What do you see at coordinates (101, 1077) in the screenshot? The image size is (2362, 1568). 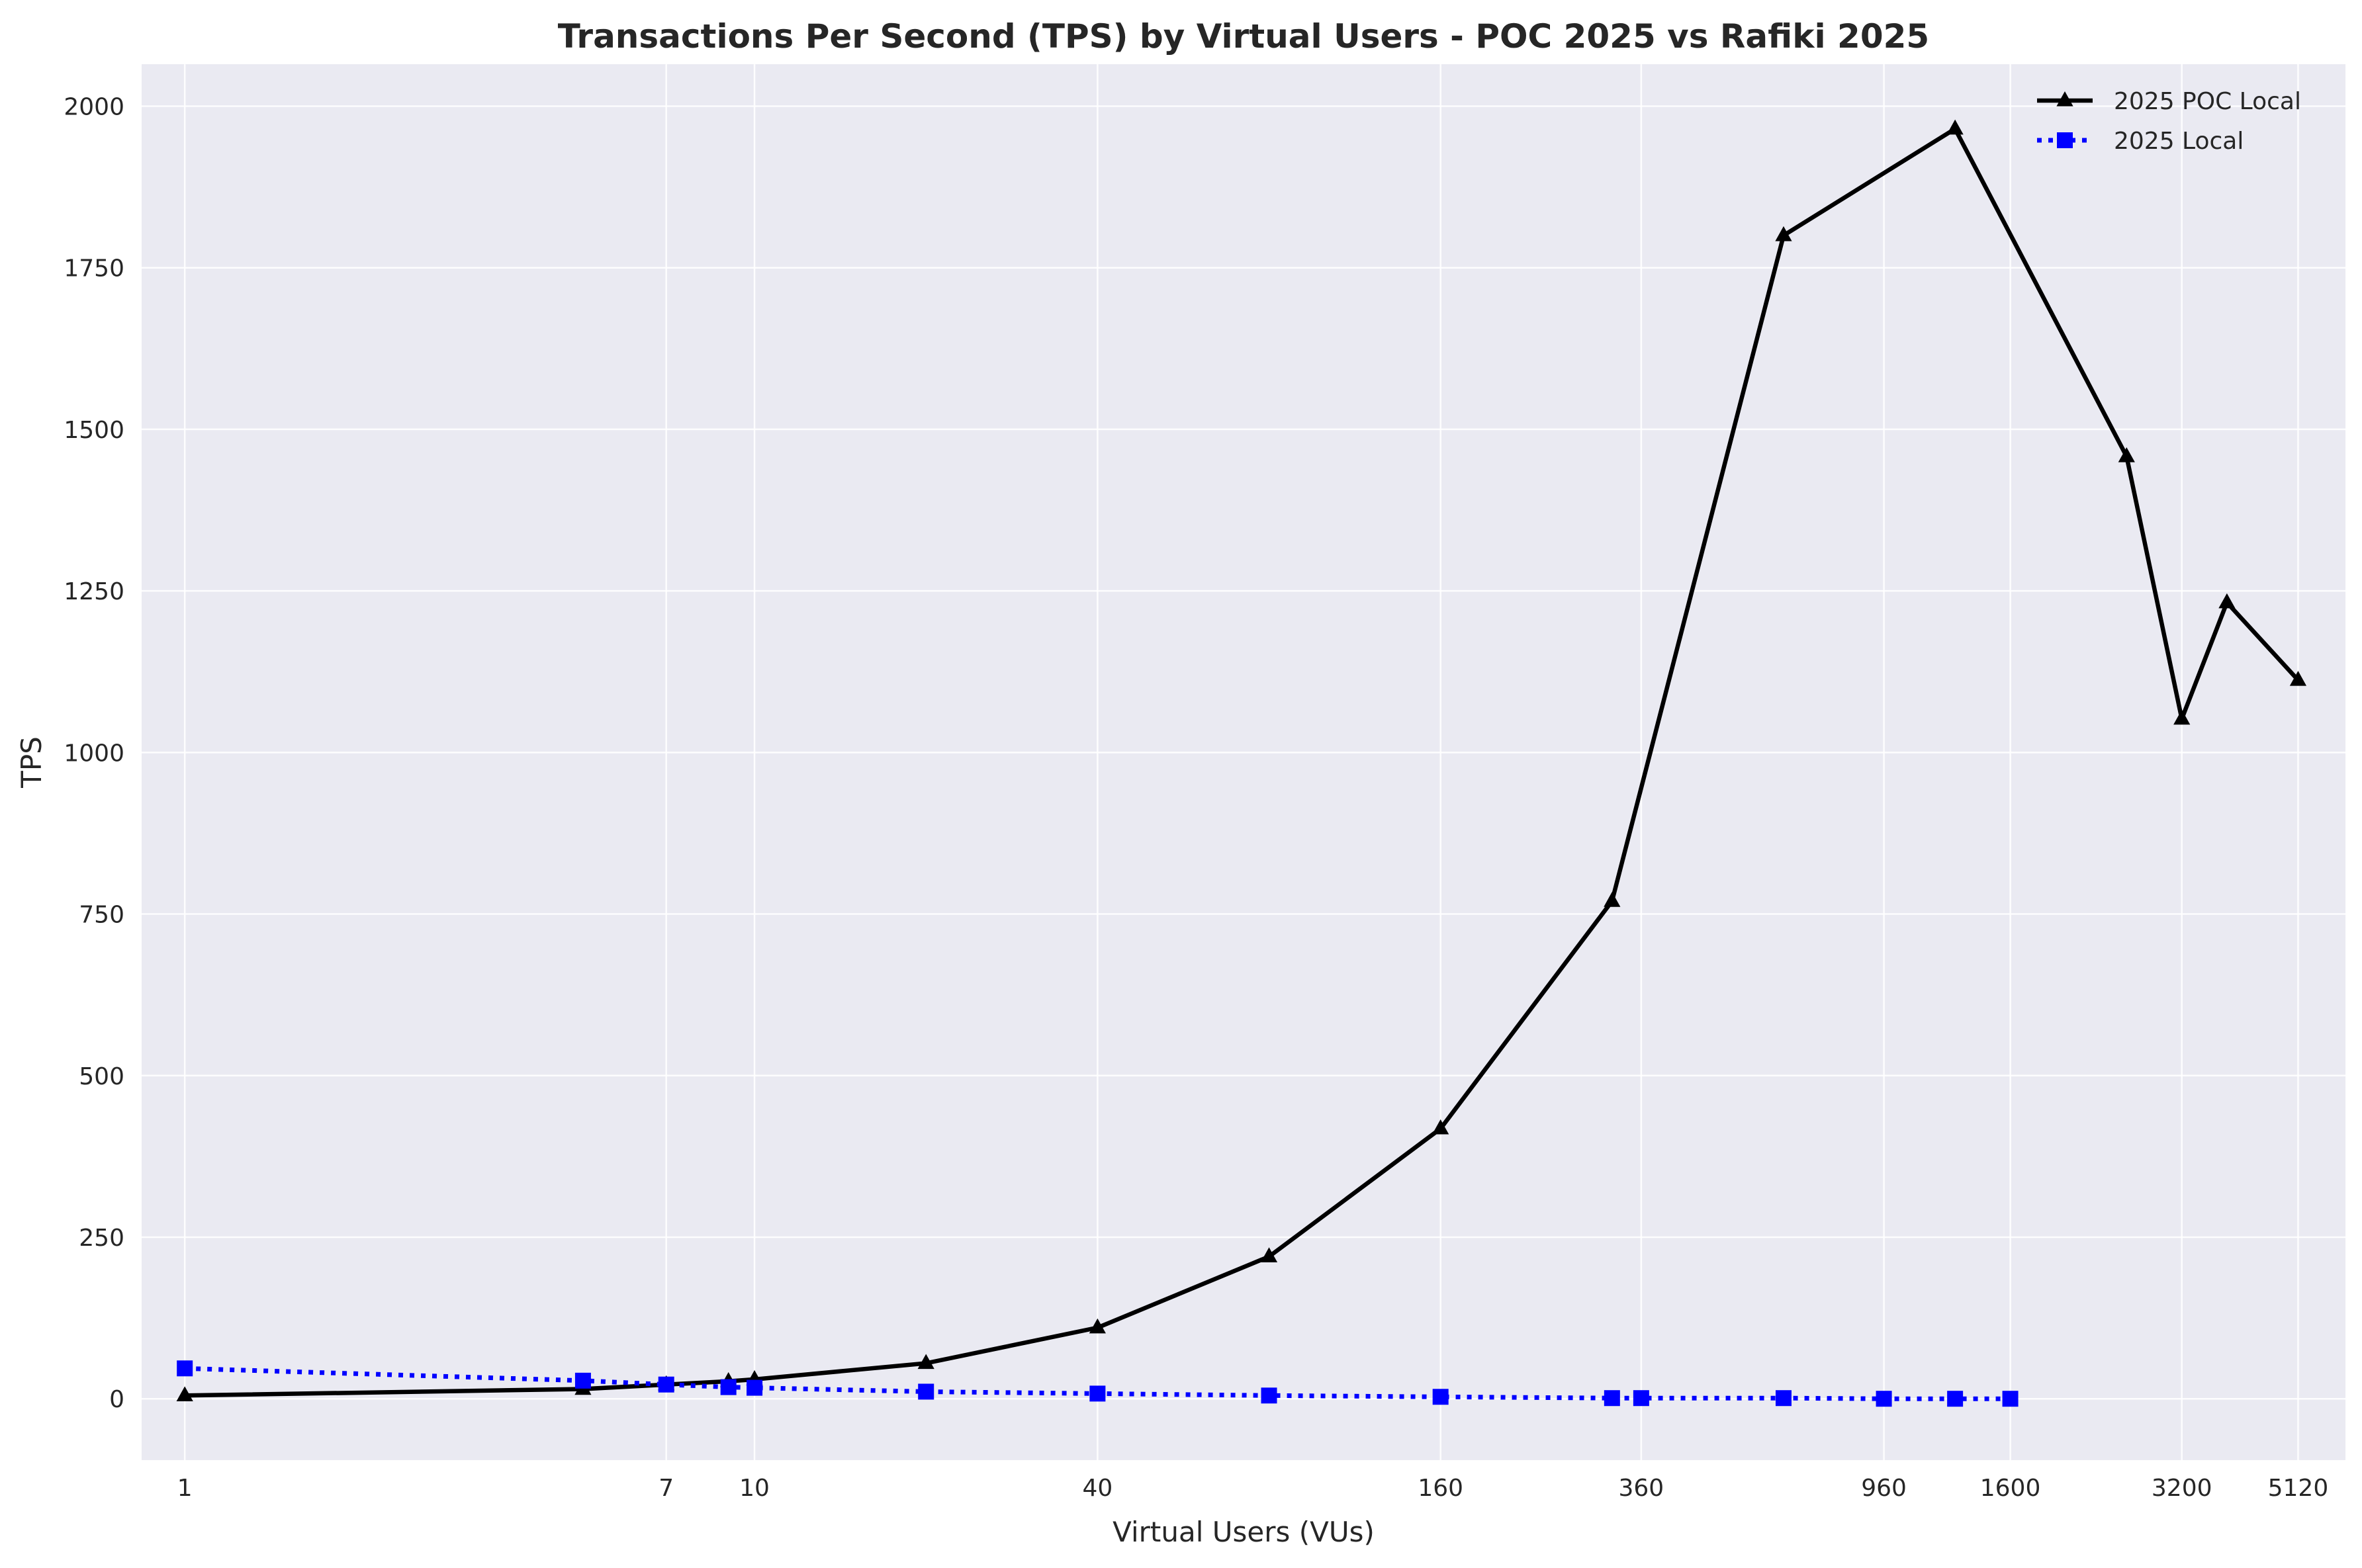 I see `y-tick-label: 500` at bounding box center [101, 1077].